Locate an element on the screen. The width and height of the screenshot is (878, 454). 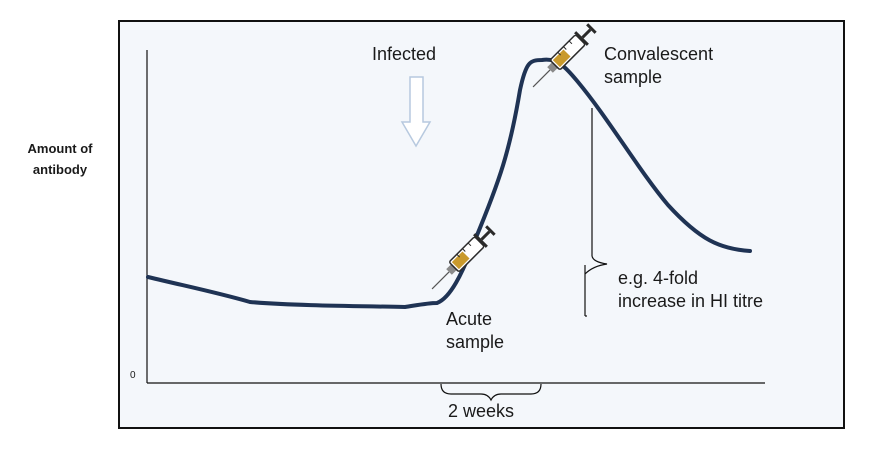
y-origin-label: 0 is located at coordinates (133, 375).